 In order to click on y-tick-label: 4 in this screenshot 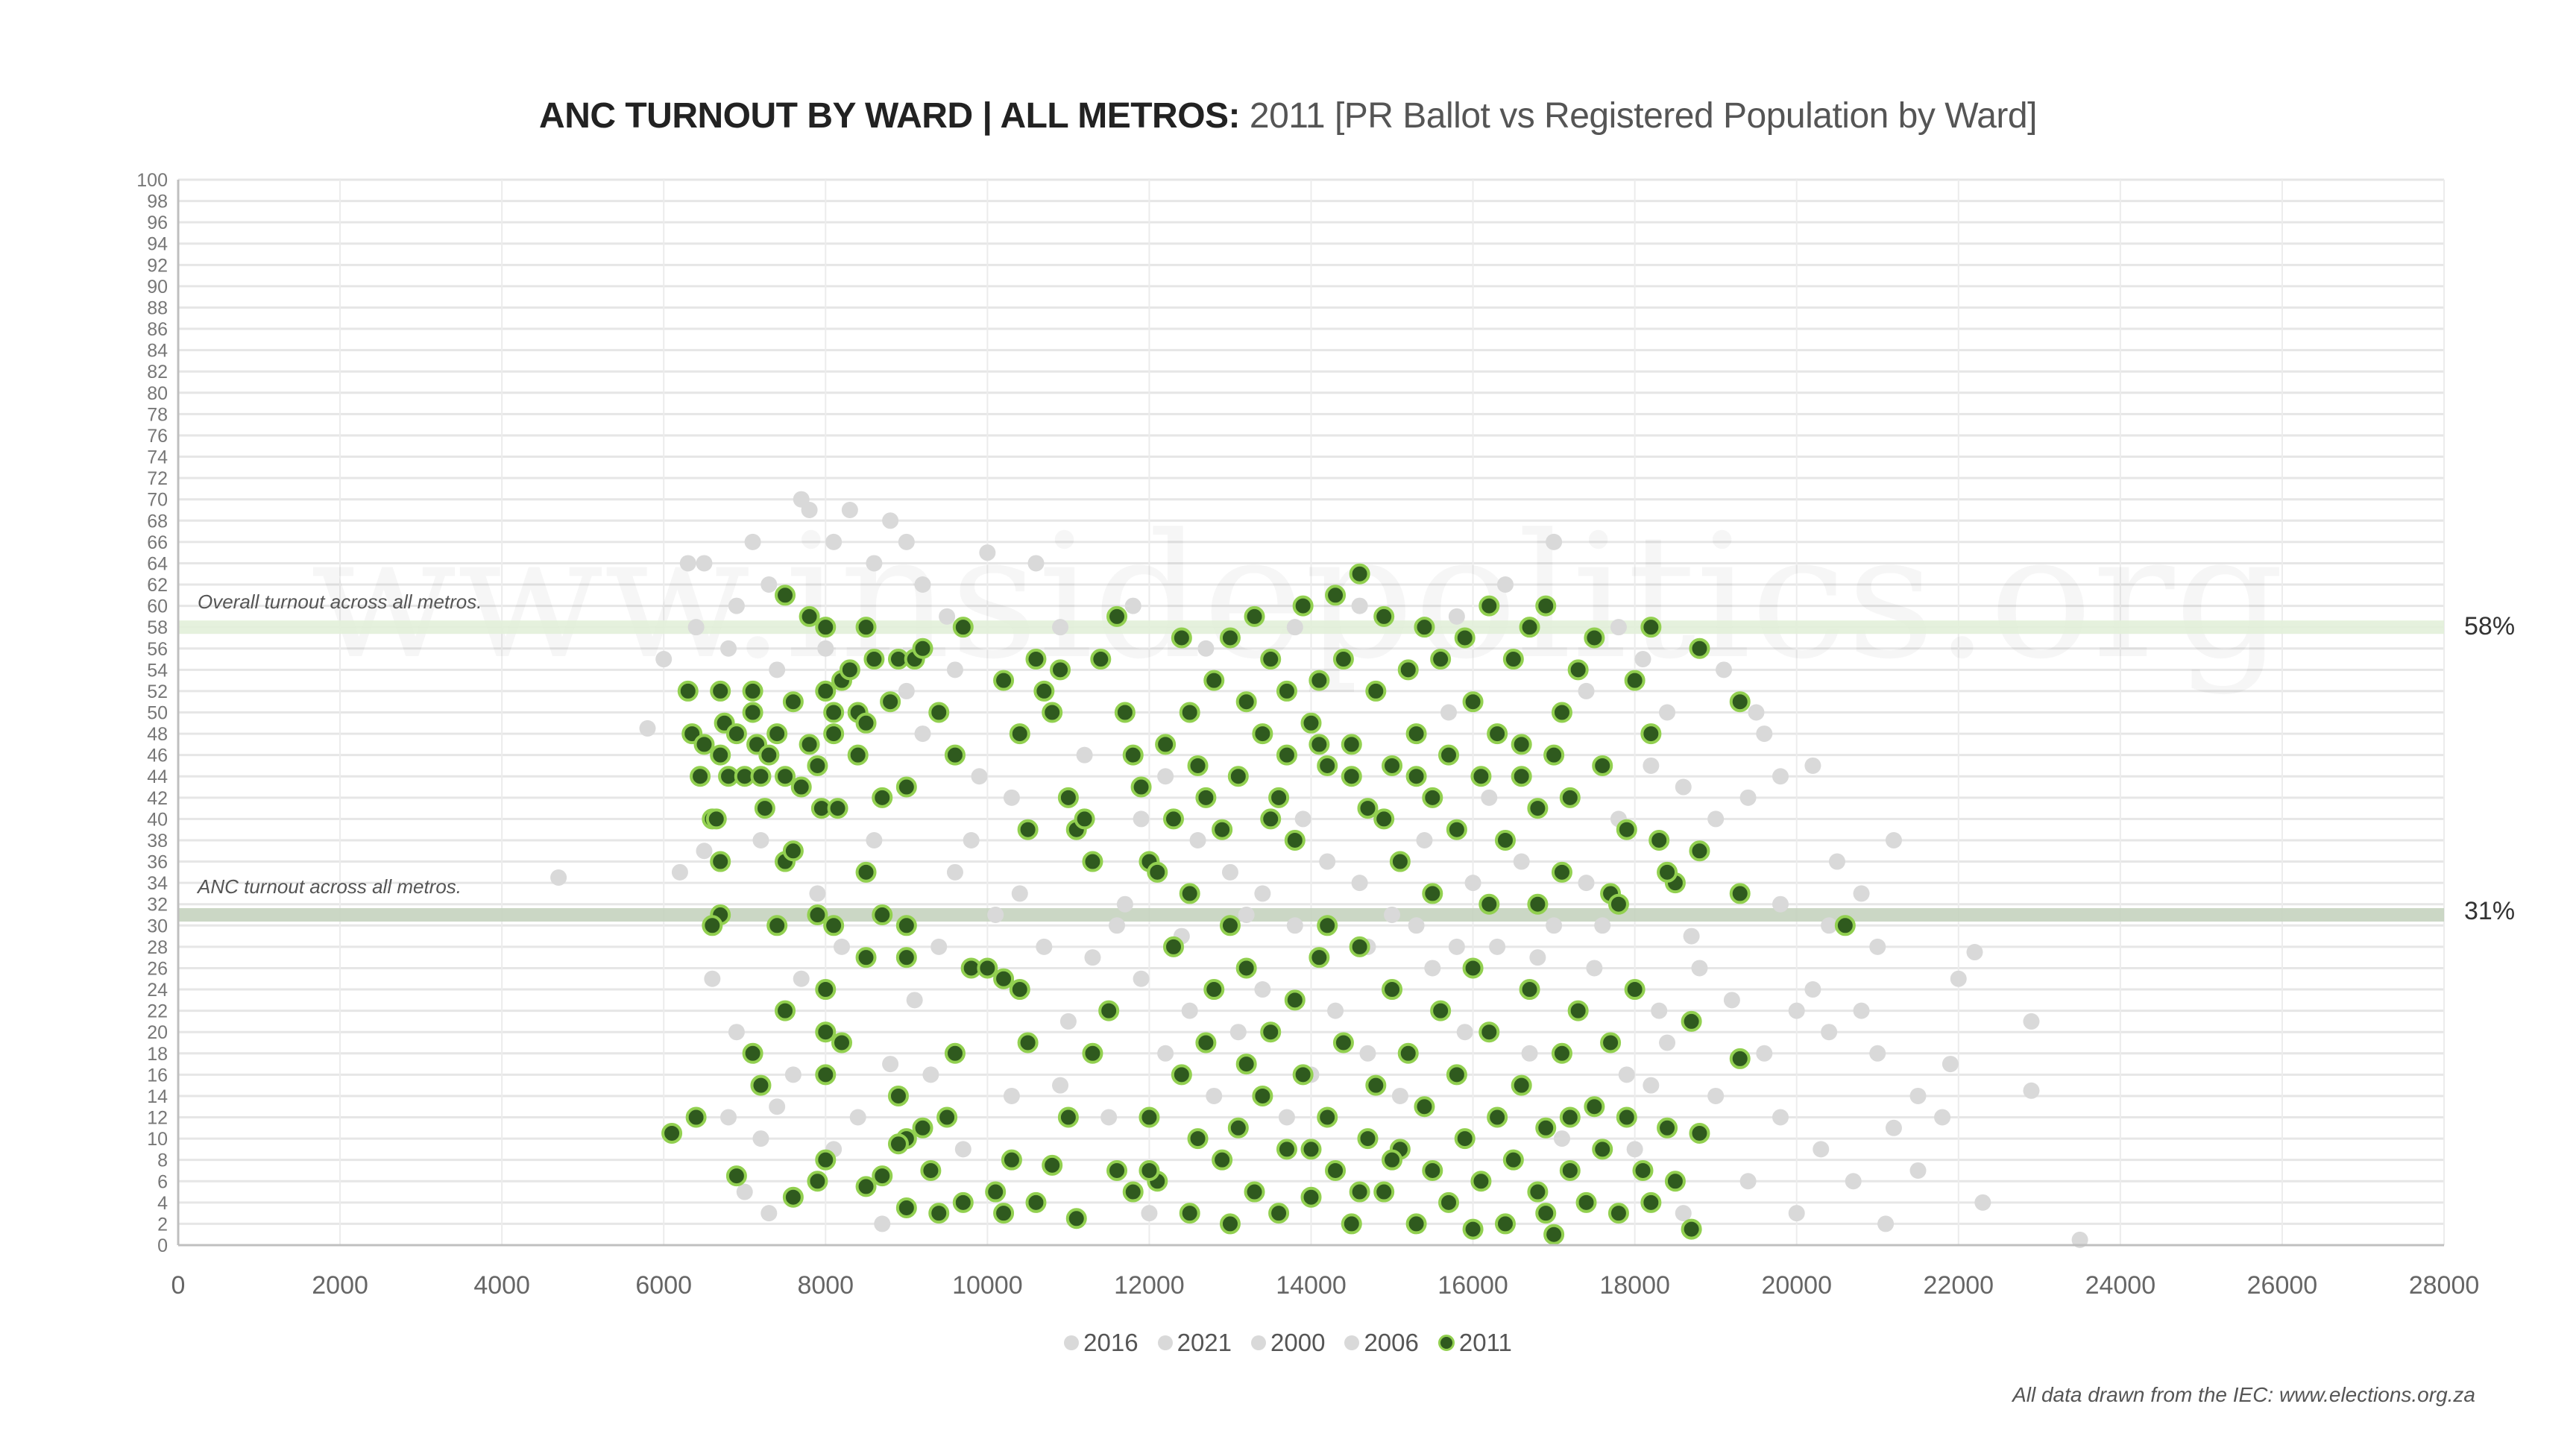, I will do `click(162, 1203)`.